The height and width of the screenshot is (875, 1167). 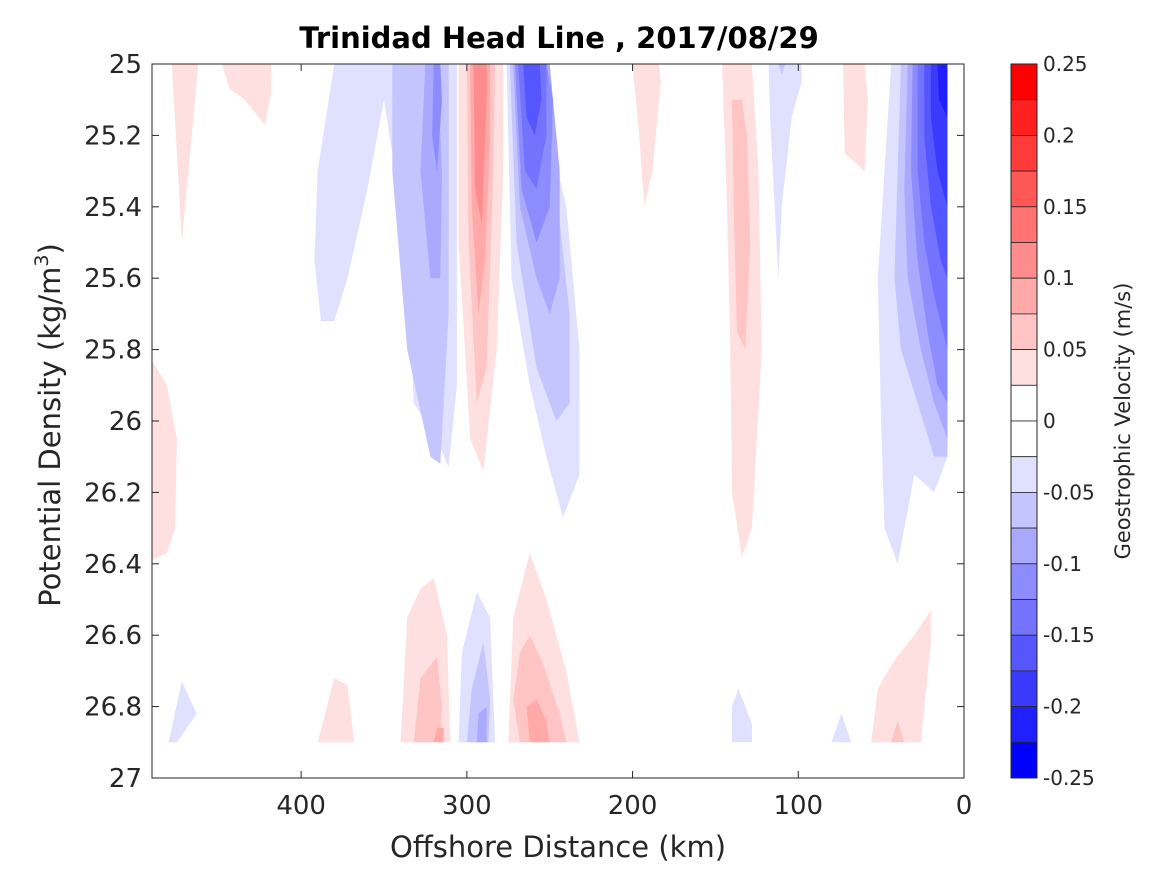 I want to click on colorbar-title: Geostrophic Velocity (m/s), so click(x=1123, y=421).